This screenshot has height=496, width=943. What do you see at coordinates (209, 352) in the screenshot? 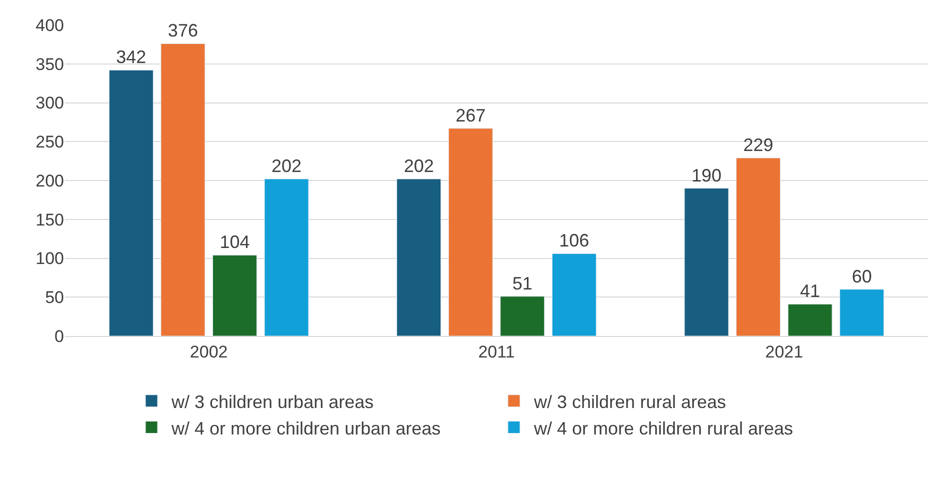
I see `x-tick-label: 2002` at bounding box center [209, 352].